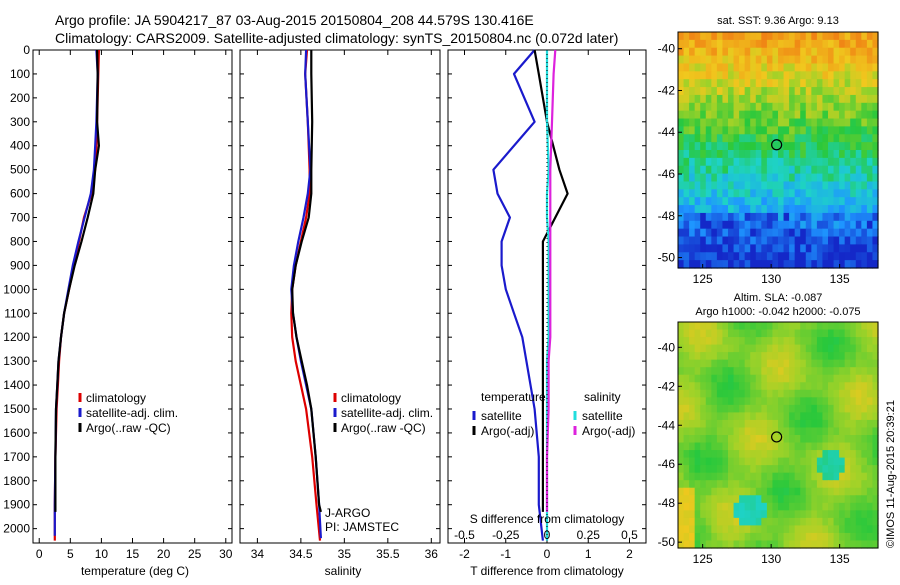  What do you see at coordinates (768, 443) in the screenshot?
I see `sla-map-panel: 125 130 135-40-42-44-46-48-50` at bounding box center [768, 443].